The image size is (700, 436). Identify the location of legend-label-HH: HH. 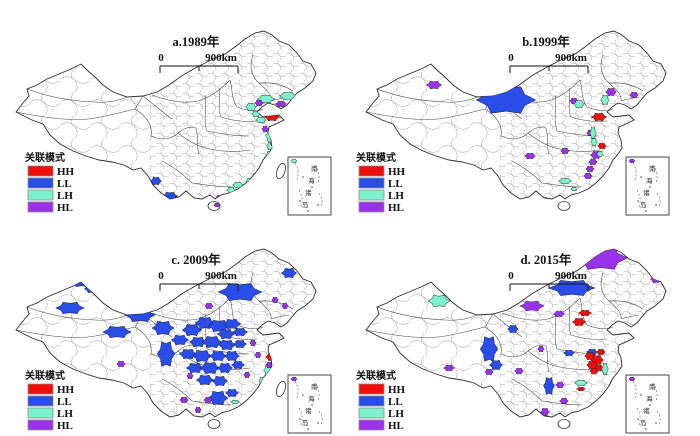
(66, 390).